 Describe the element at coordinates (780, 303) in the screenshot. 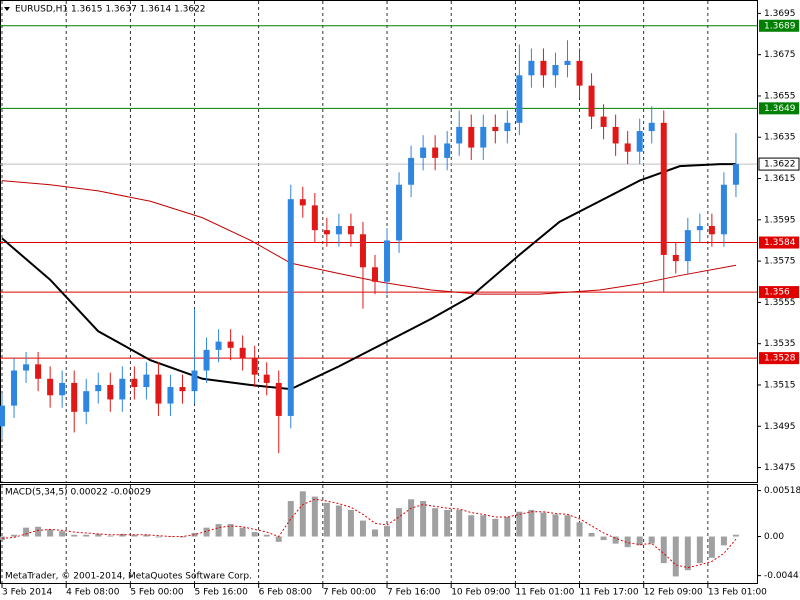

I see `y-tick-label: 1.3555` at that location.